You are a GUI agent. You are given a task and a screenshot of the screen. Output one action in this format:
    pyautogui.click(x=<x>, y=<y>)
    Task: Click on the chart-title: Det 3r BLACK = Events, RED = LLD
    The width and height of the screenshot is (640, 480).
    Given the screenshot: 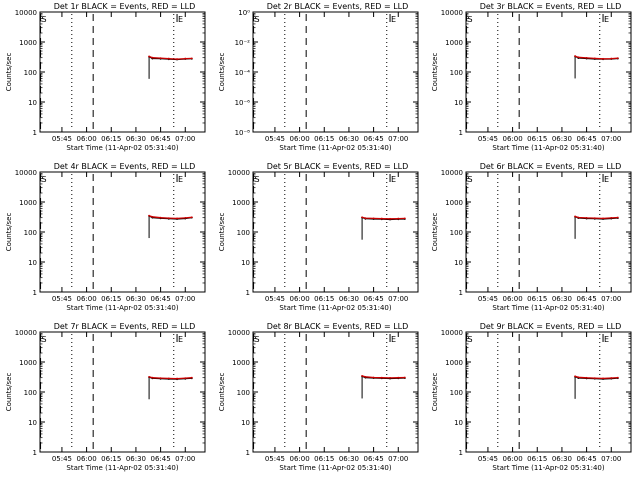 What is the action you would take?
    pyautogui.click(x=551, y=6)
    